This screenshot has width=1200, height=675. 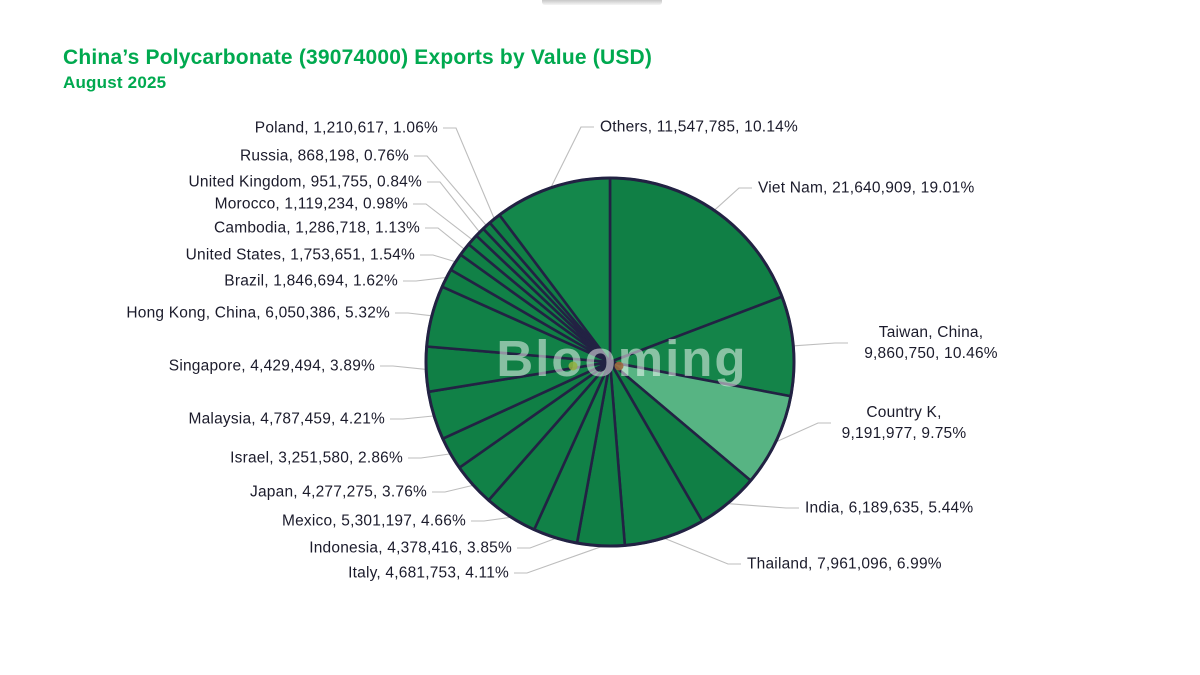 I want to click on leader-line-india, so click(x=763, y=506).